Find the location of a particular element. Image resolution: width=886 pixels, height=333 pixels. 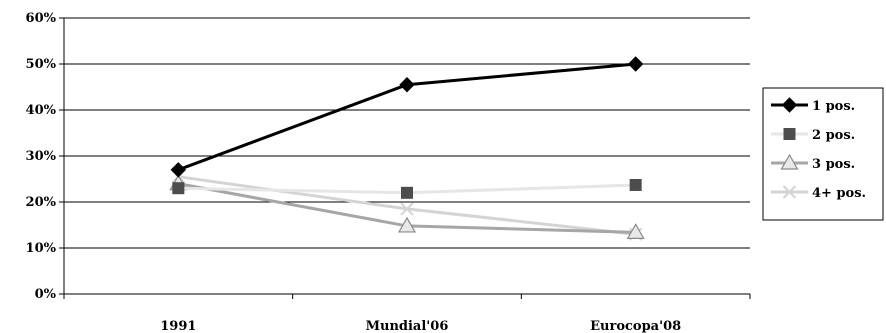

y-tick-label: 50% is located at coordinates (41, 64).